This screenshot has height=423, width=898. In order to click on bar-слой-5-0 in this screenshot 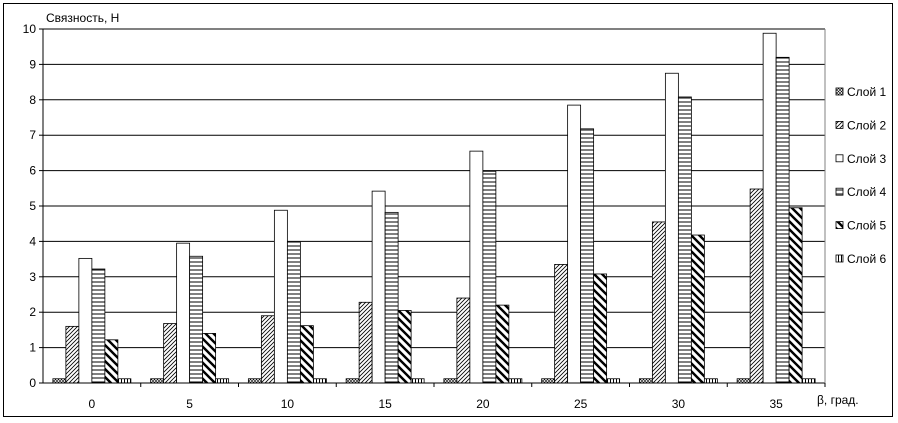, I will do `click(111, 361)`.